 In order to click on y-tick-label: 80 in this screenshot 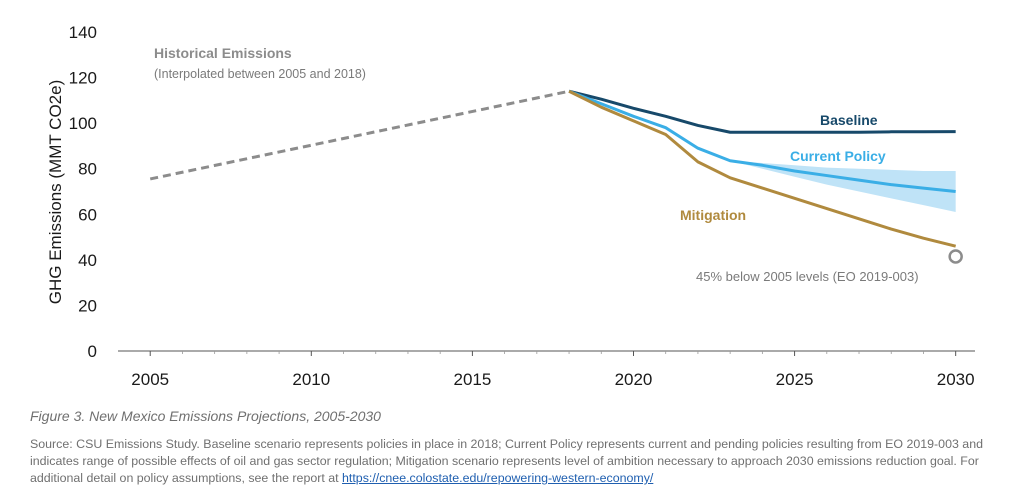, I will do `click(87, 169)`.